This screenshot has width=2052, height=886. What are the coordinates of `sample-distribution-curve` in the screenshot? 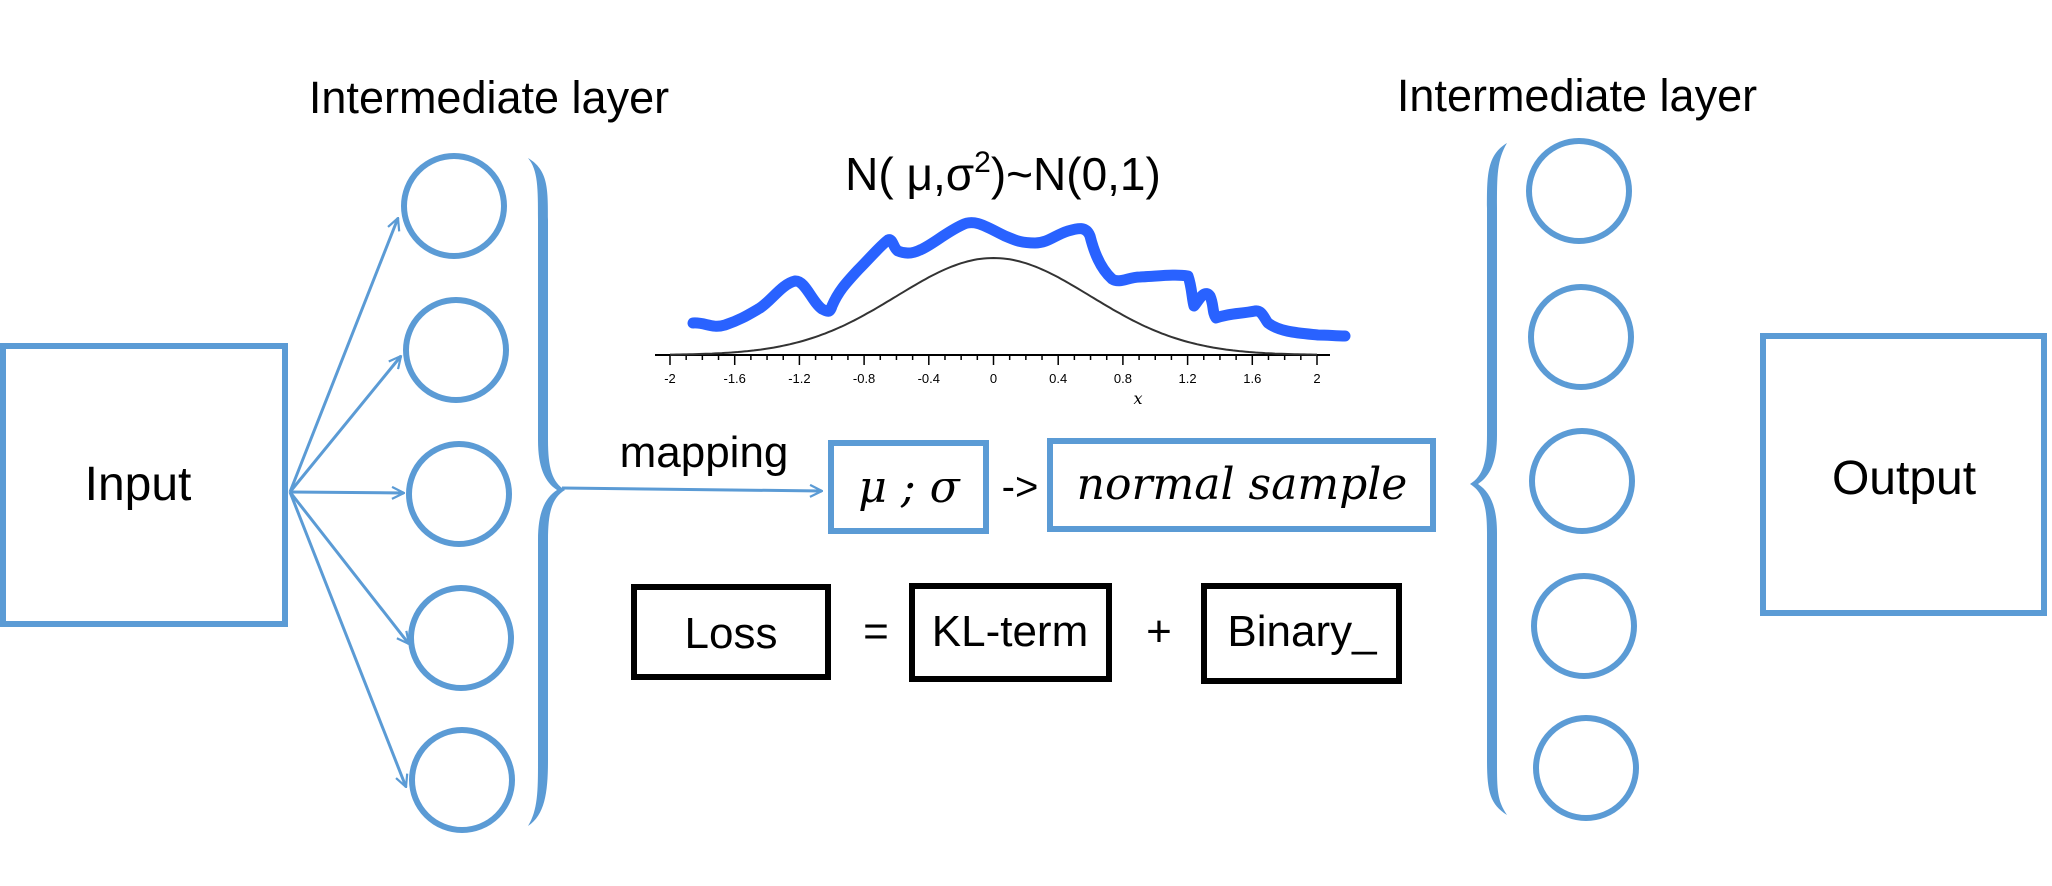 It's located at (1019, 279).